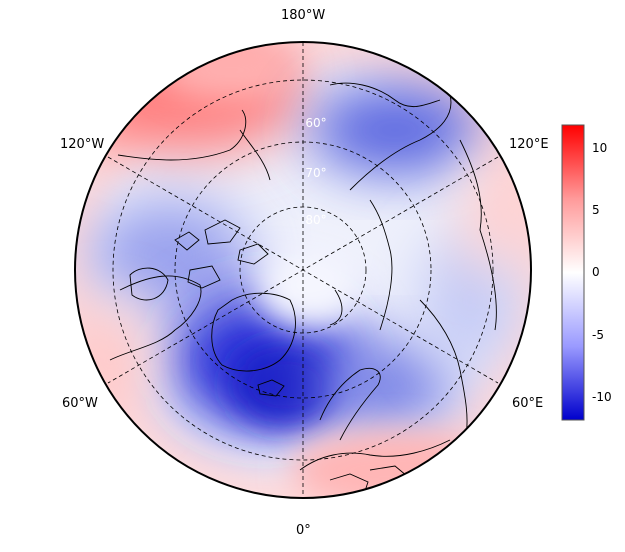  What do you see at coordinates (529, 144) in the screenshot?
I see `lon-label-120e: 120°E` at bounding box center [529, 144].